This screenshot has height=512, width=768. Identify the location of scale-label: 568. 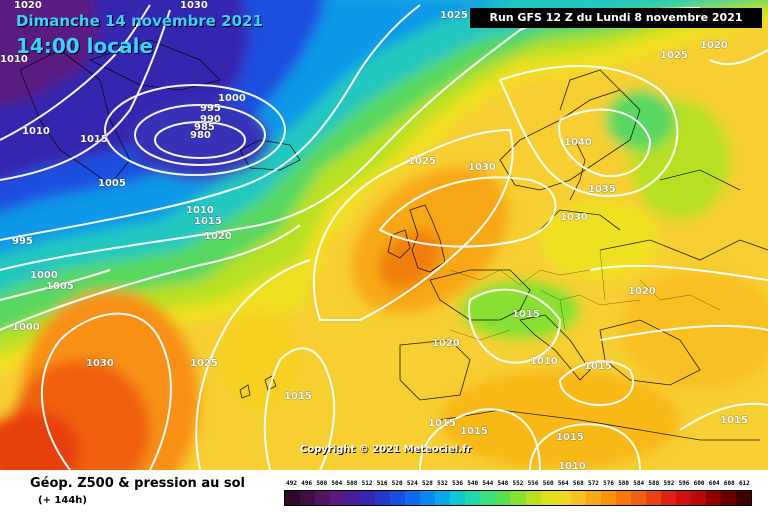
(578, 483).